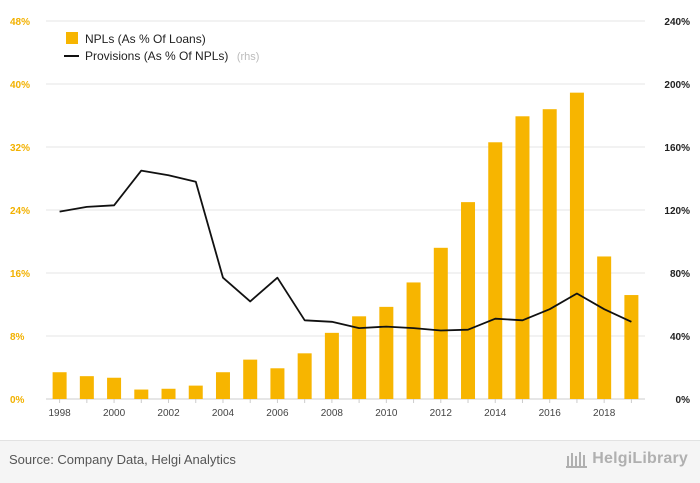 The width and height of the screenshot is (700, 483). What do you see at coordinates (72, 38) in the screenshot?
I see `legend-swatch-npls` at bounding box center [72, 38].